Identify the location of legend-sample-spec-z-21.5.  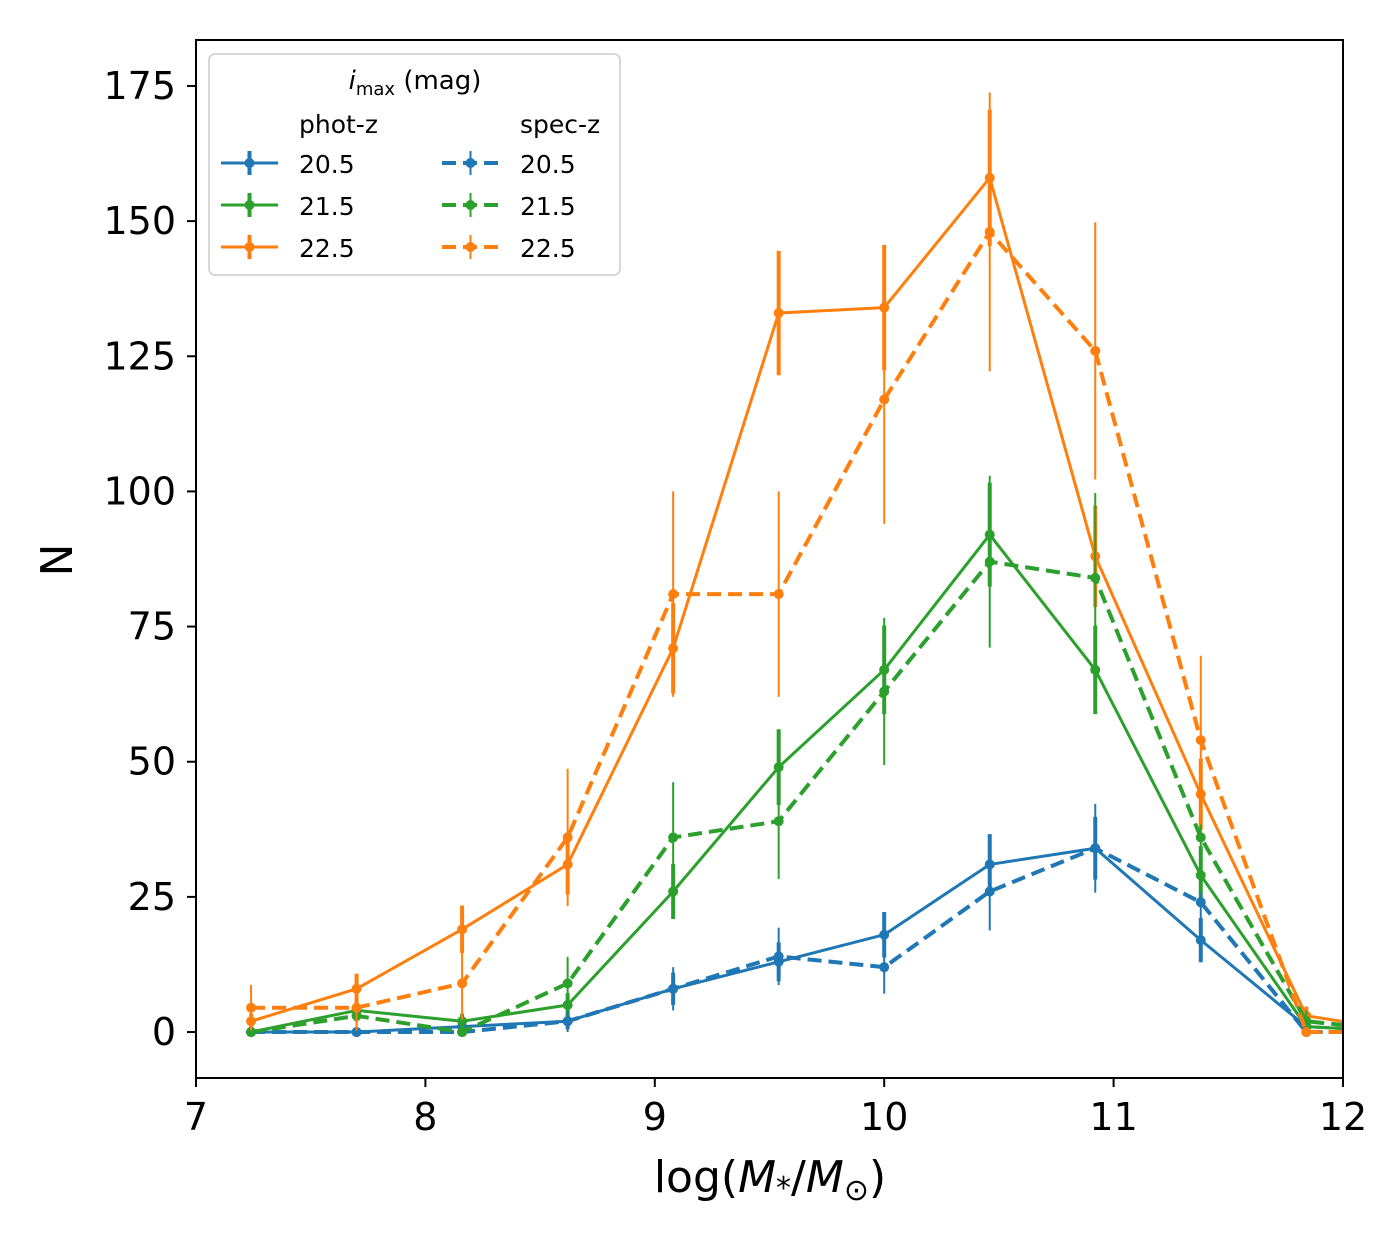
(470, 205).